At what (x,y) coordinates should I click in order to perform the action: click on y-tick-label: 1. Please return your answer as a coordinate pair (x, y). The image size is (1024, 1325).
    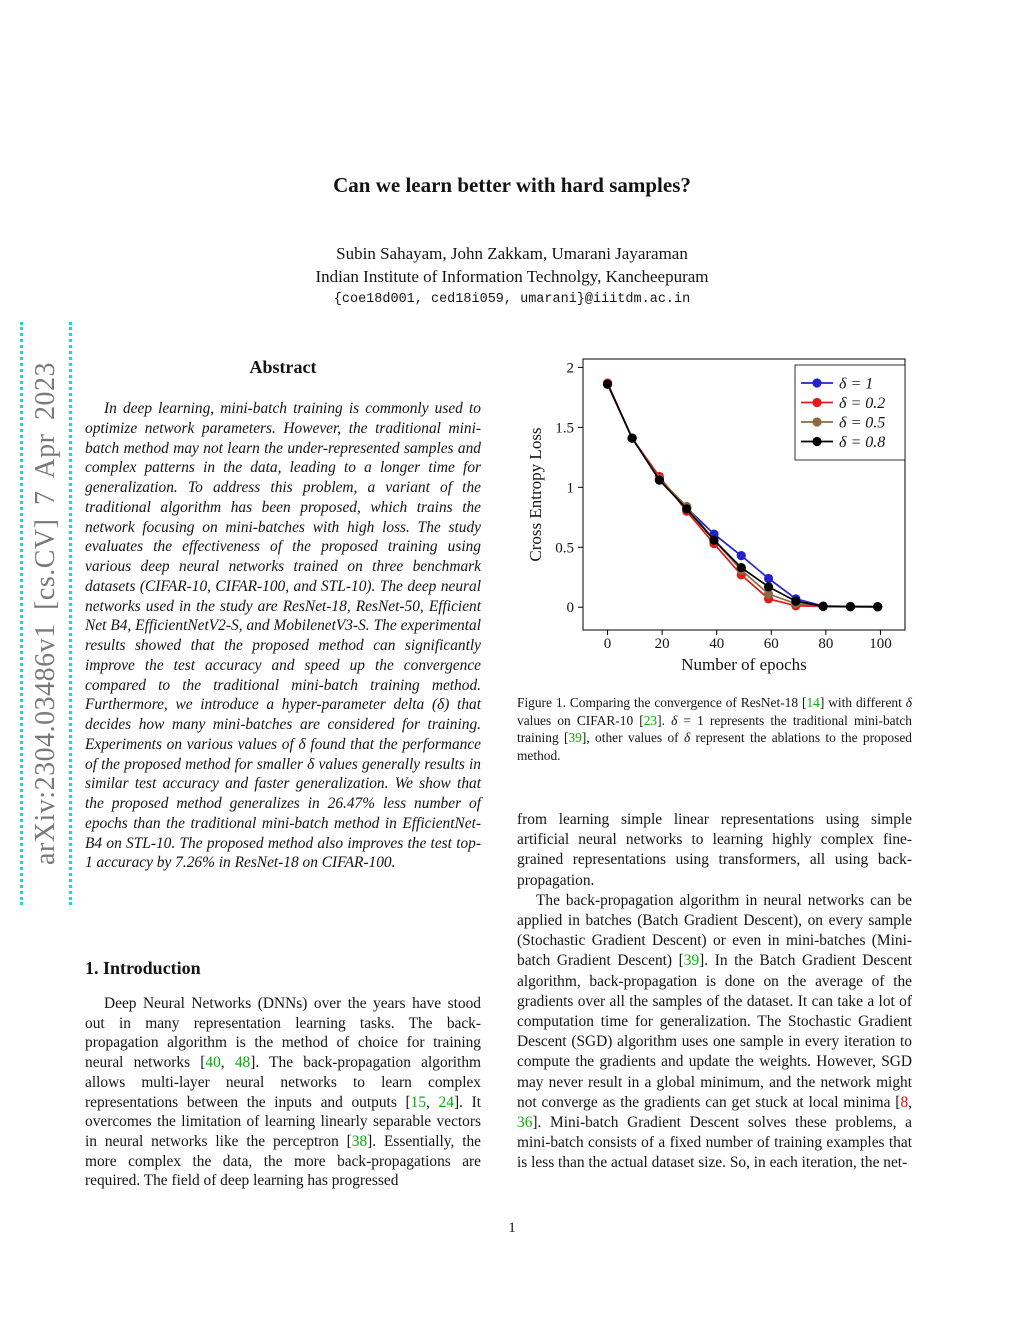
    Looking at the image, I should click on (571, 488).